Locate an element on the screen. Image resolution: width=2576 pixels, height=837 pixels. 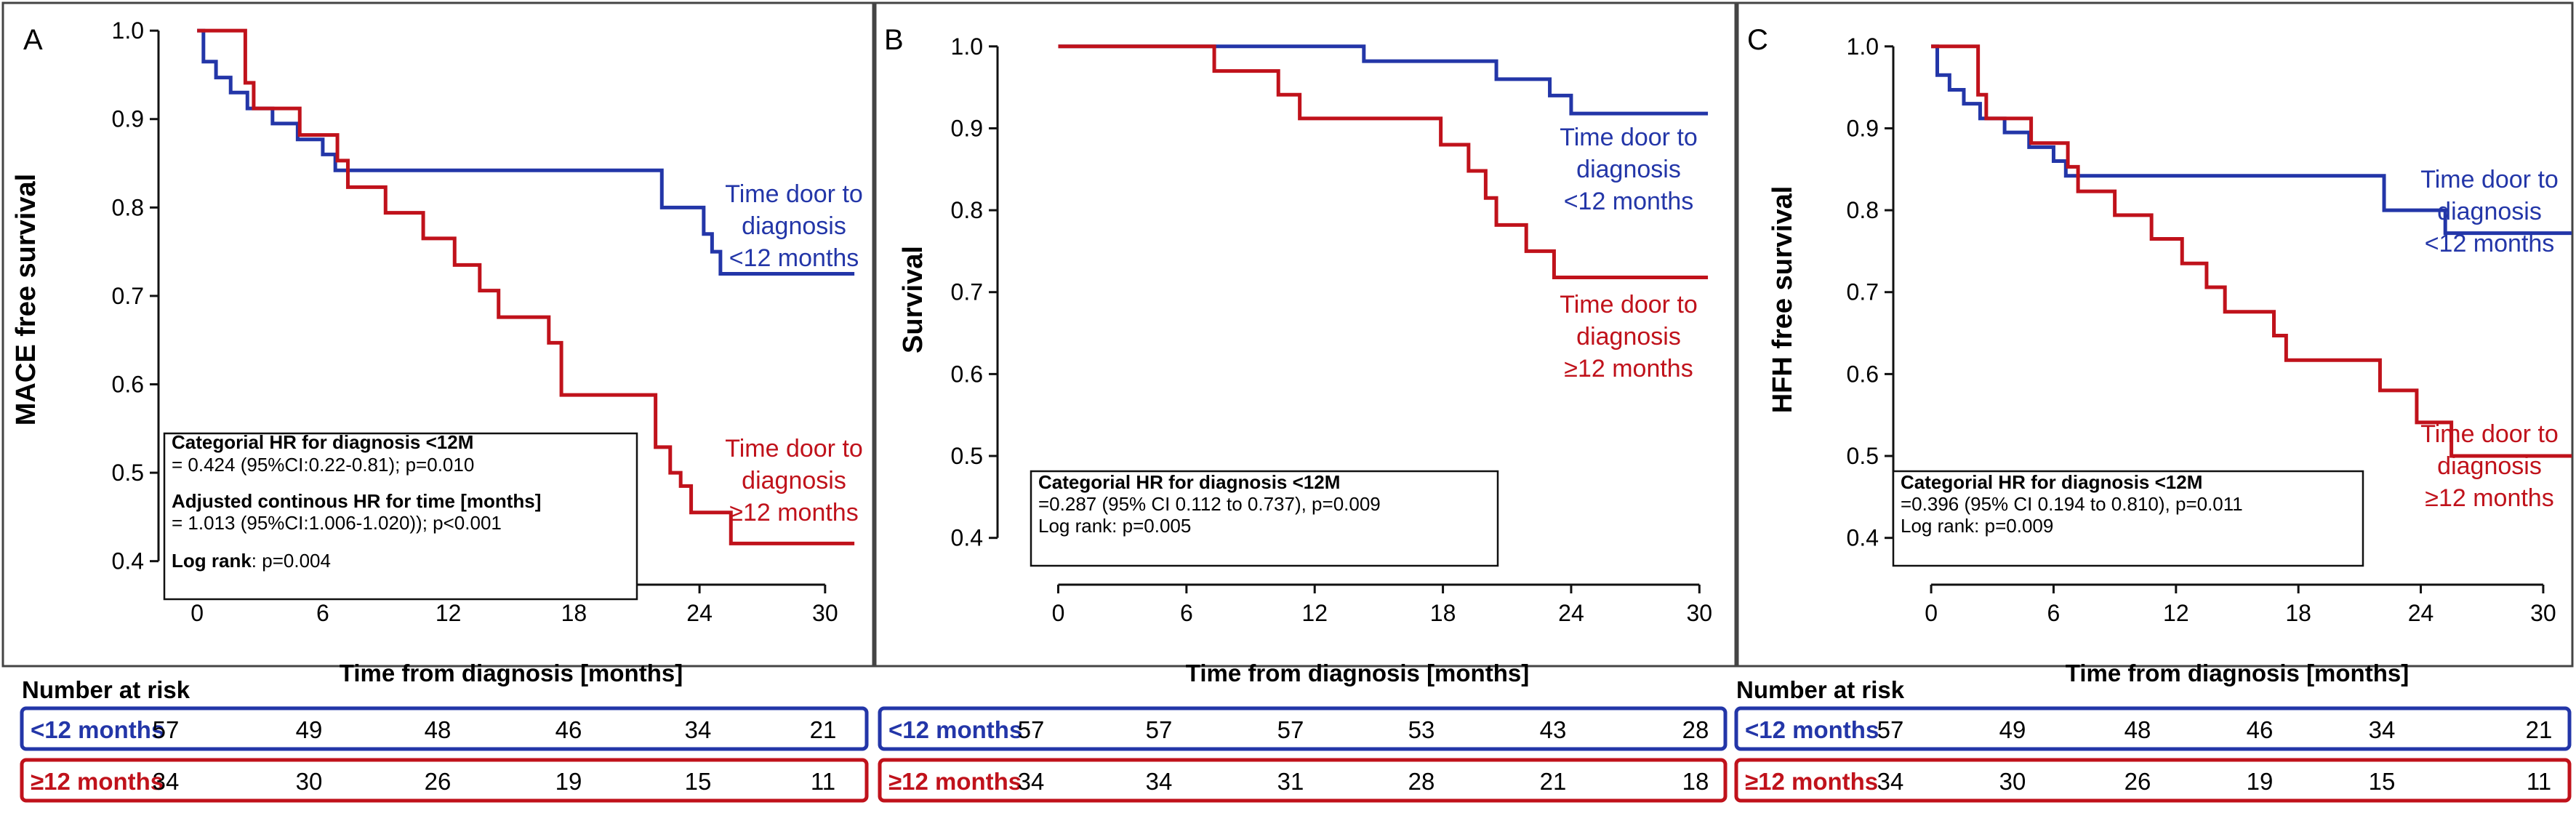
y-tick-label: 0.7 is located at coordinates (967, 292).